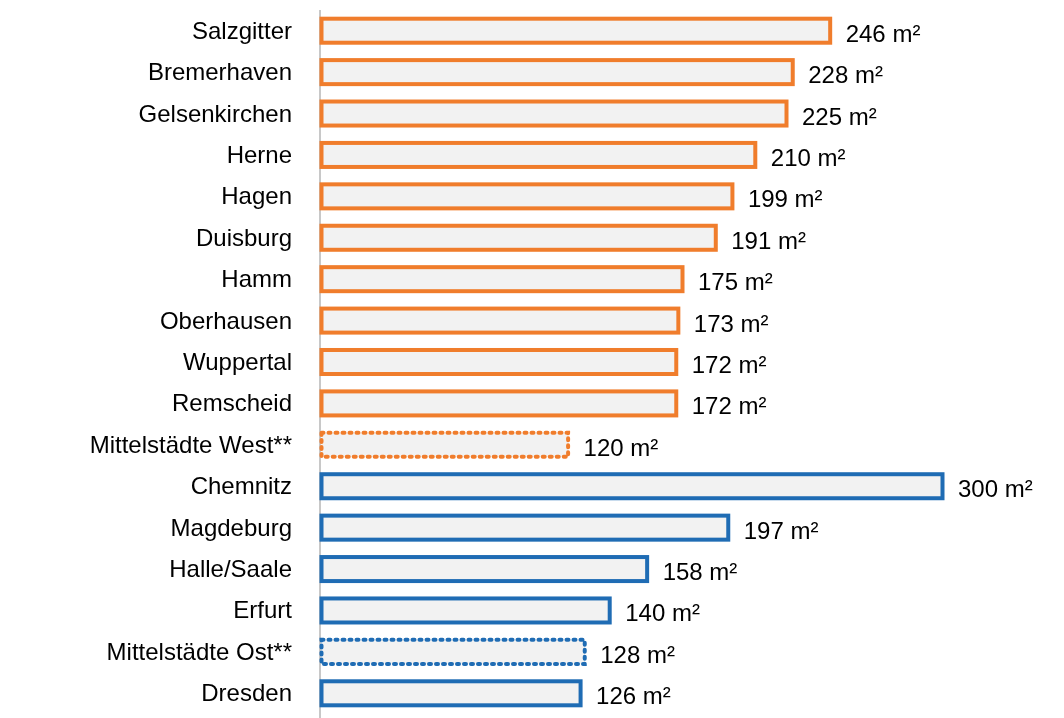  I want to click on data-label: 158 m², so click(700, 572).